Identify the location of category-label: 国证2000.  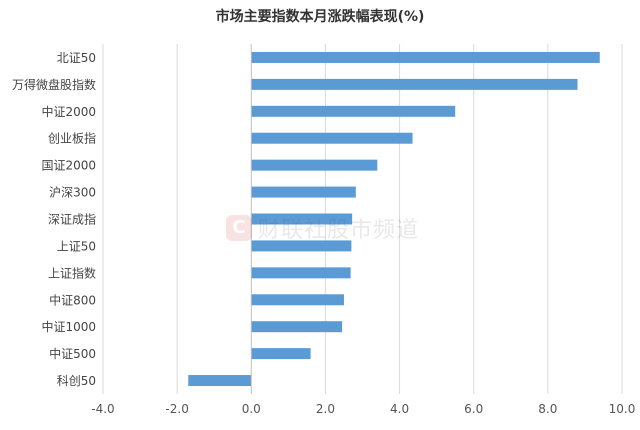
(68, 166).